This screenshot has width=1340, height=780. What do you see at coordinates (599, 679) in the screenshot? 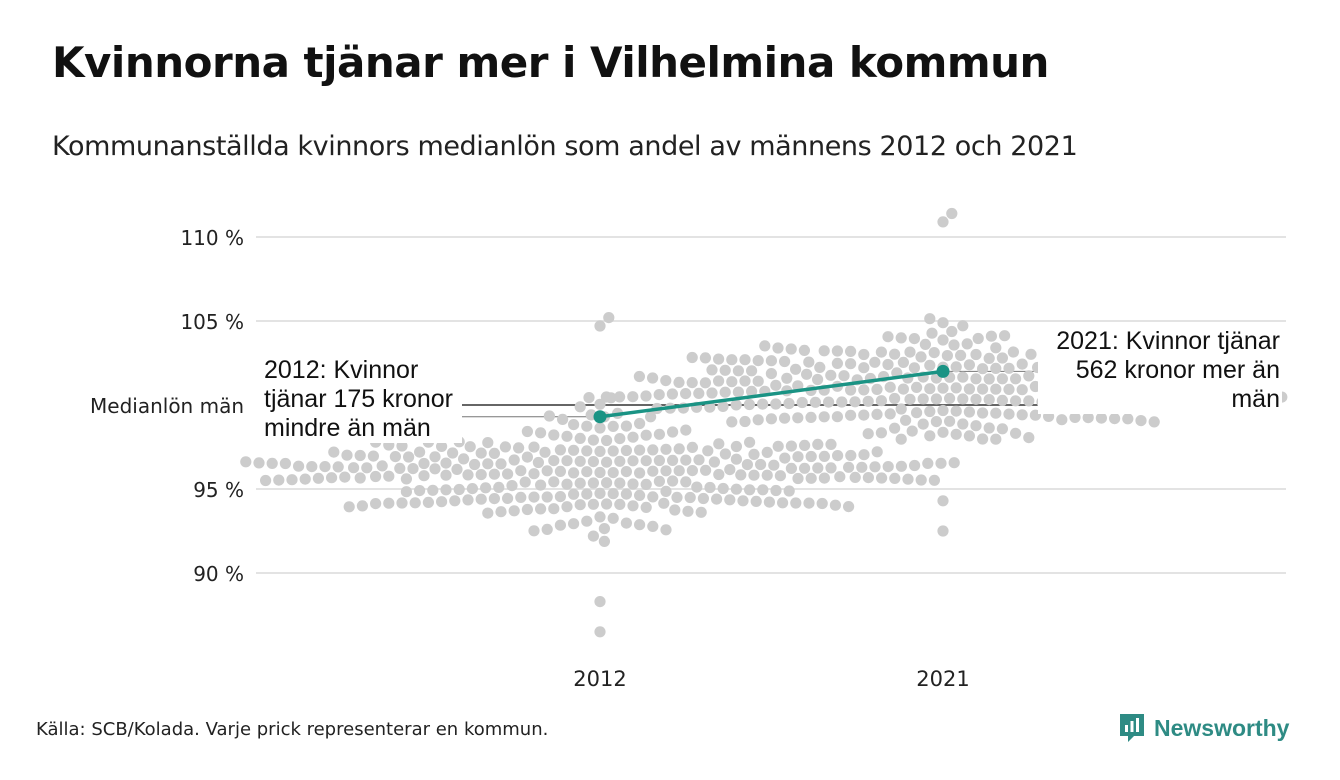
I see `x-tick-label: 2012` at bounding box center [599, 679].